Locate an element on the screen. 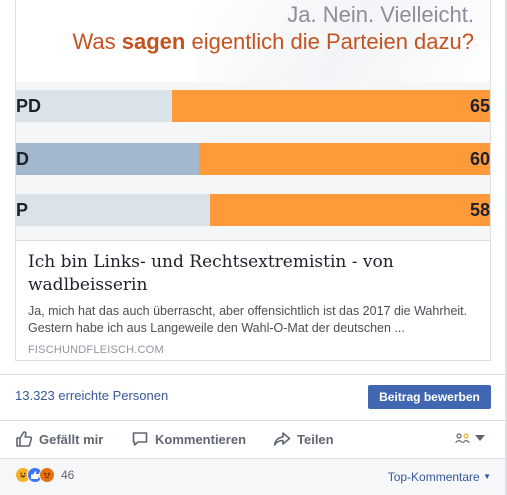 The width and height of the screenshot is (507, 495). party-bar-row: P 58 is located at coordinates (253, 210).